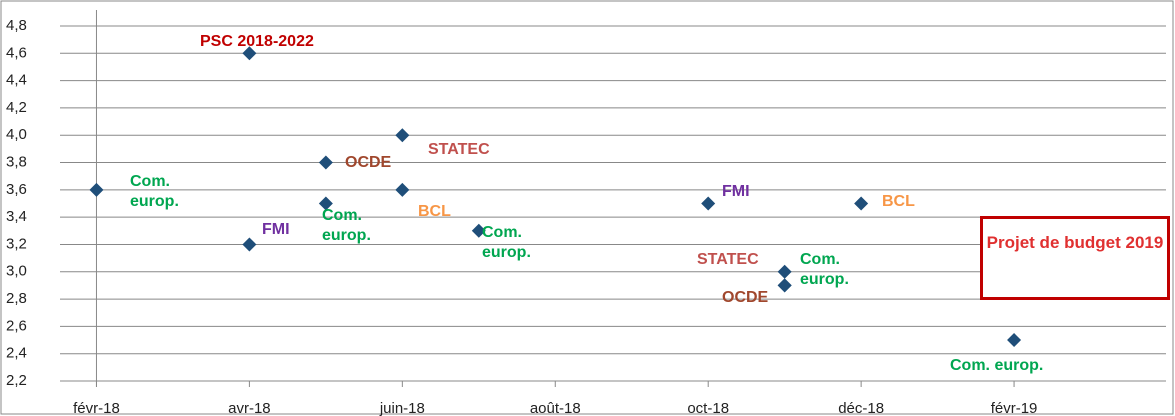  What do you see at coordinates (708, 408) in the screenshot?
I see `x-tick-label: oct-18` at bounding box center [708, 408].